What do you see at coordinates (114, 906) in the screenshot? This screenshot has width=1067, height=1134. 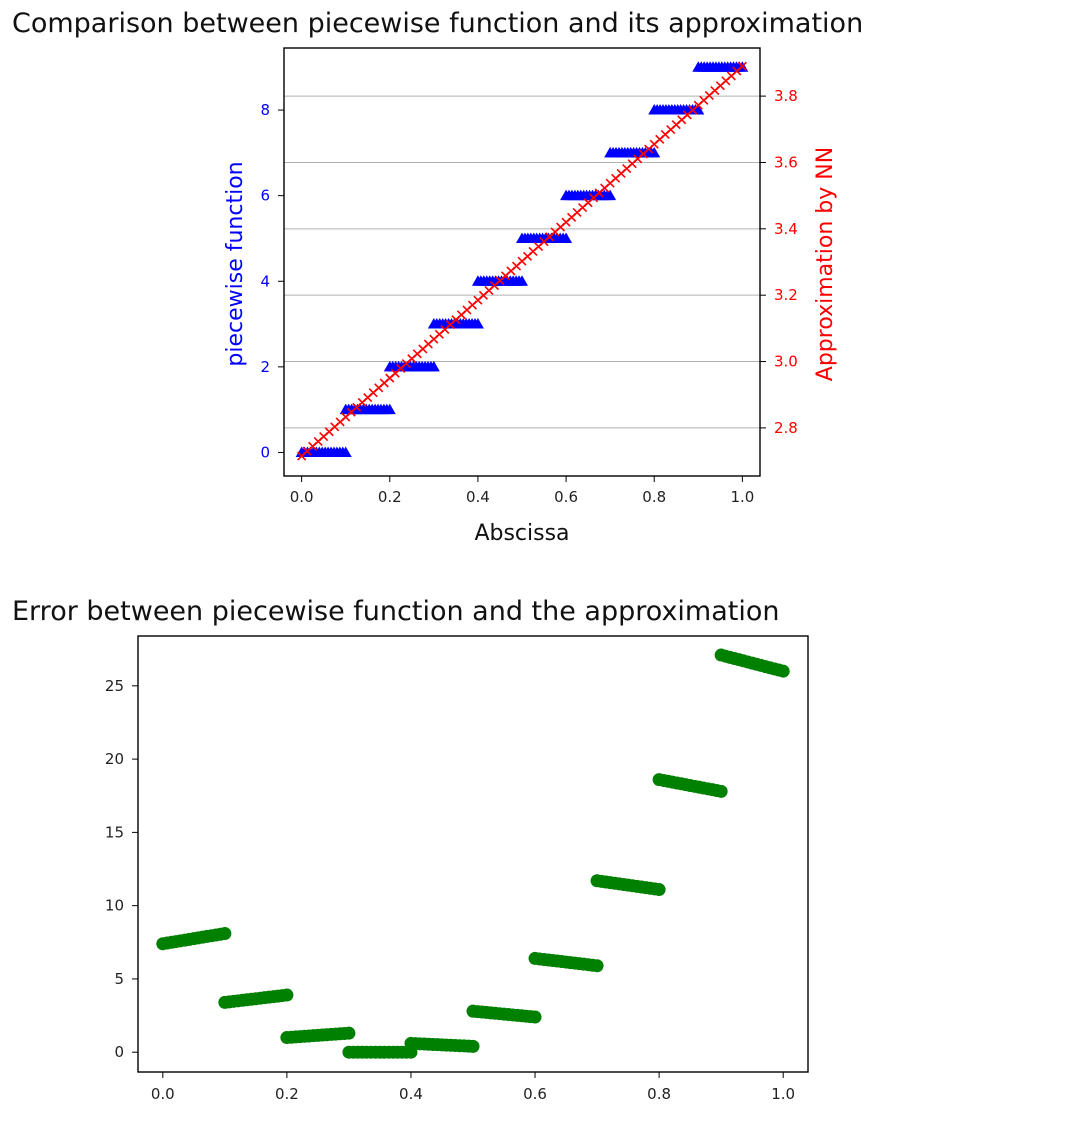 I see `y-tick-label: 10` at bounding box center [114, 906].